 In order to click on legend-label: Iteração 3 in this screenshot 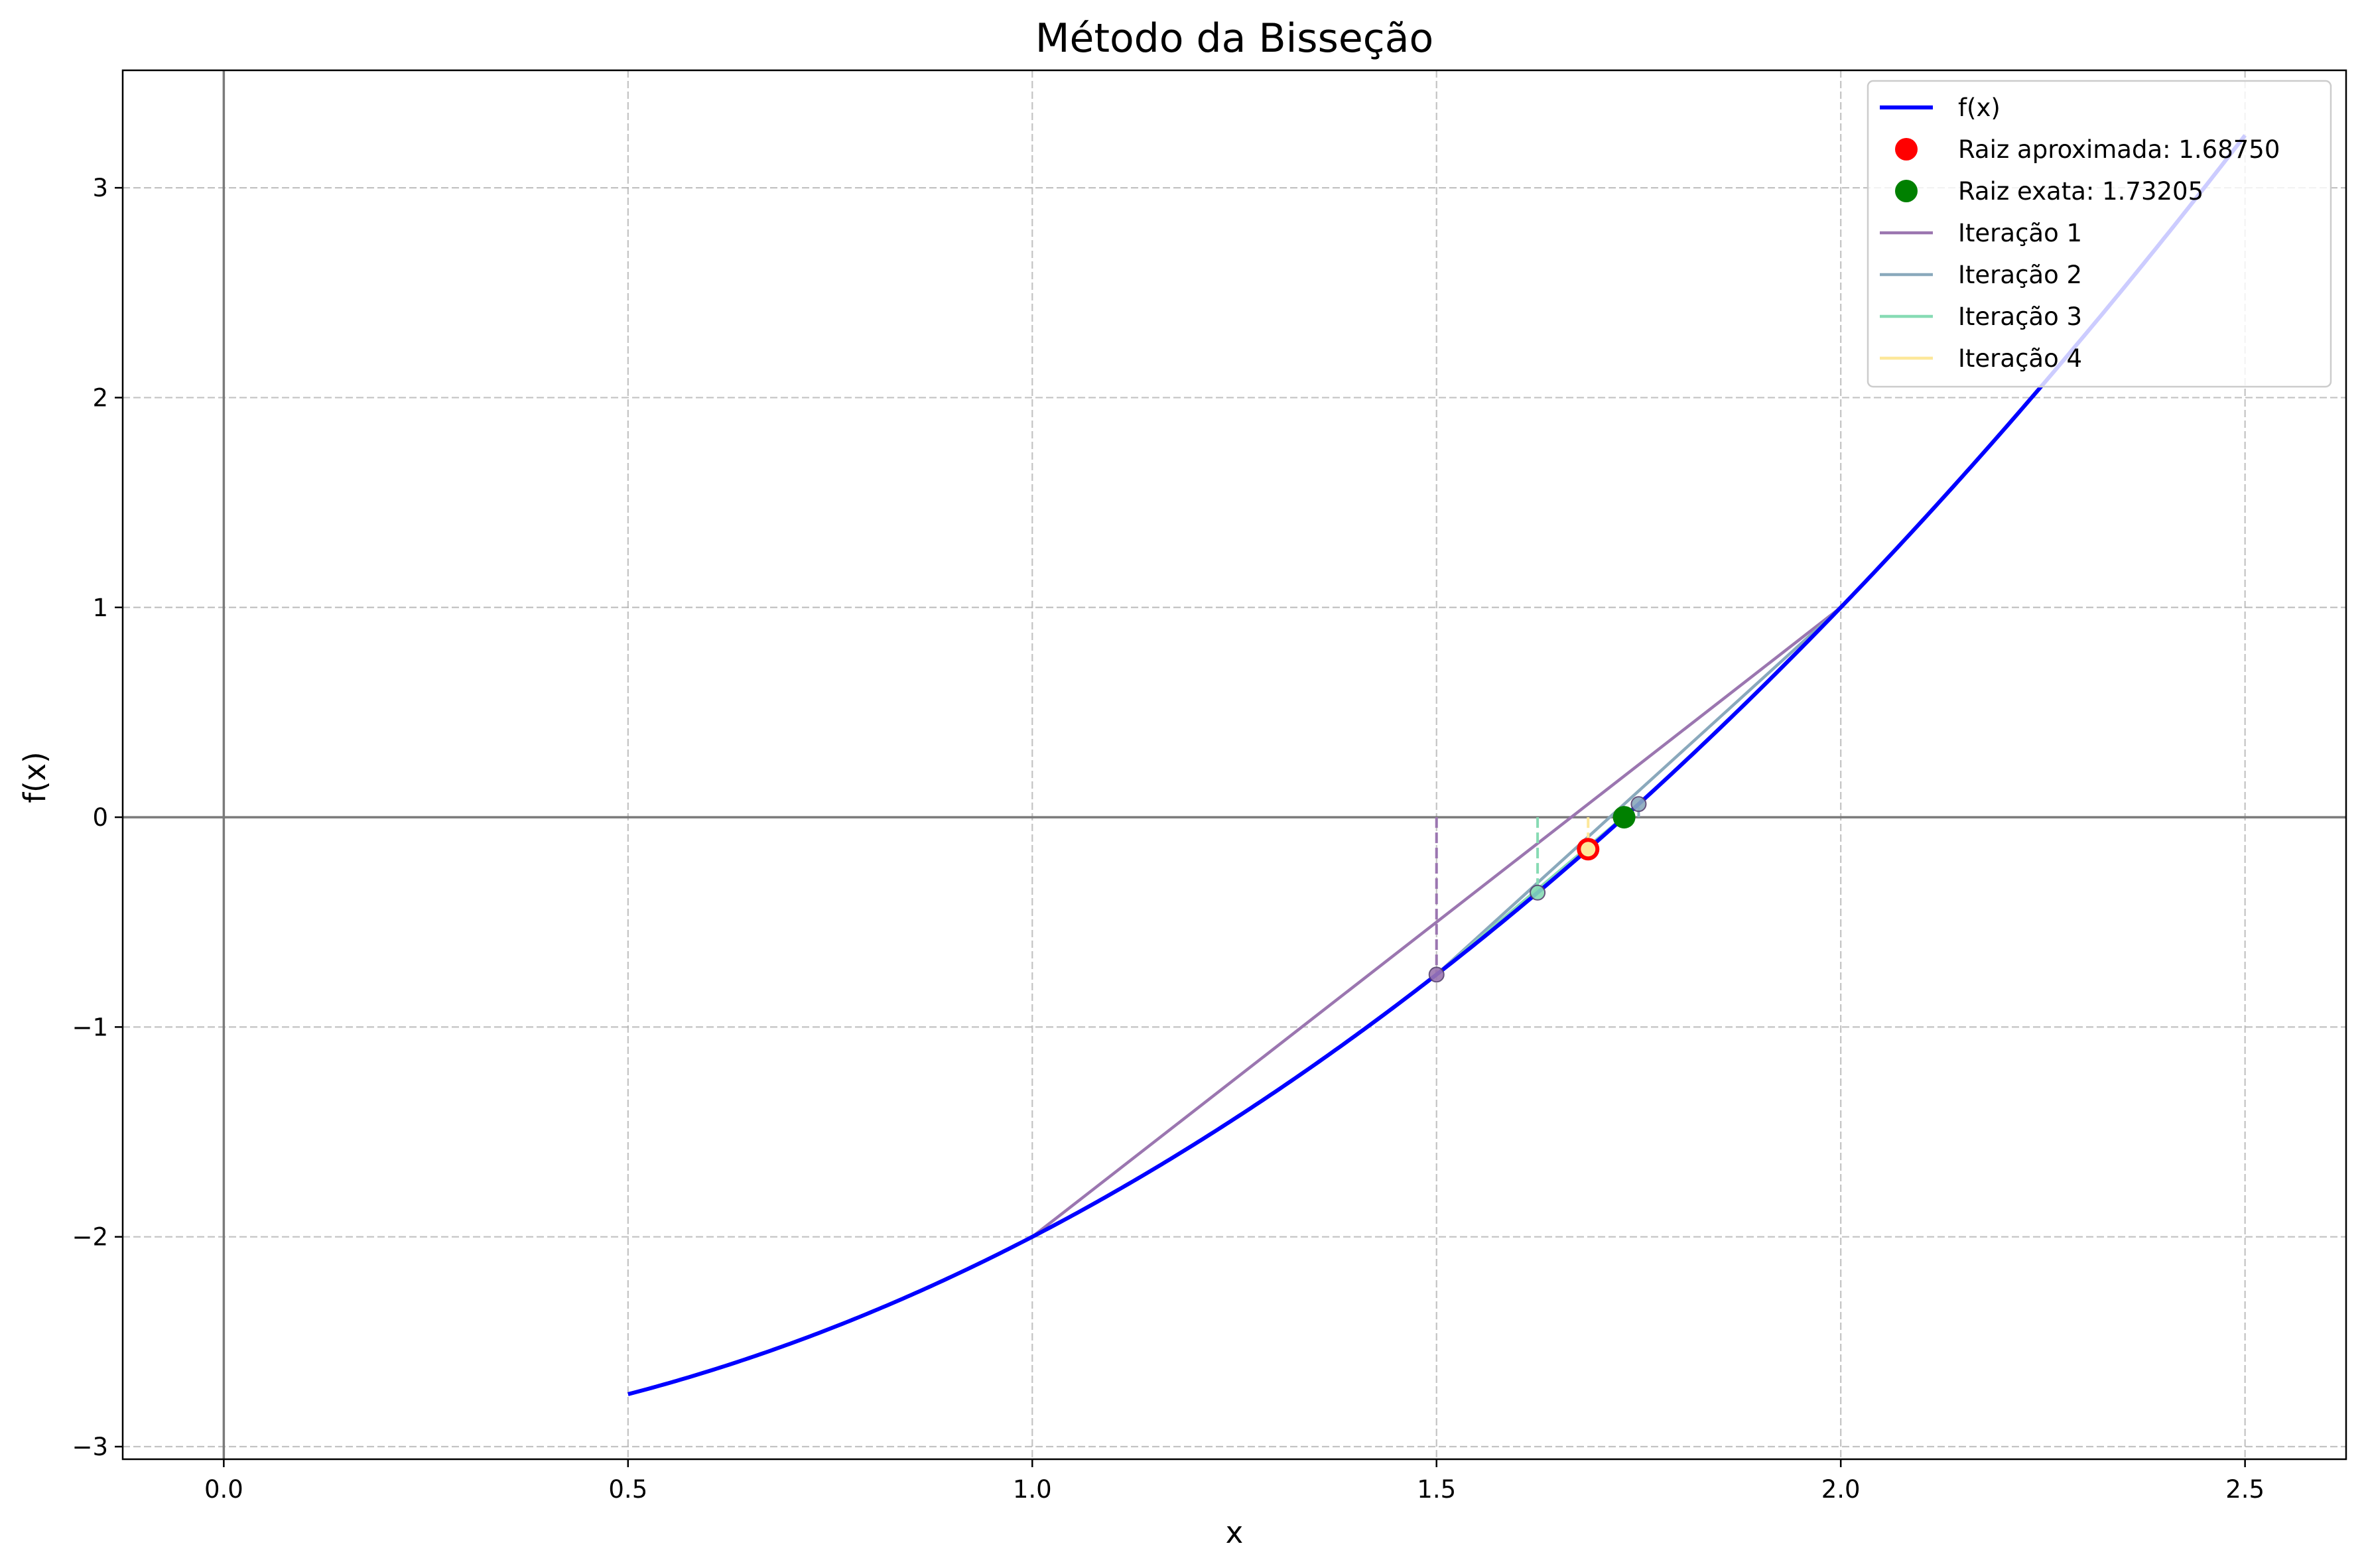, I will do `click(2020, 316)`.